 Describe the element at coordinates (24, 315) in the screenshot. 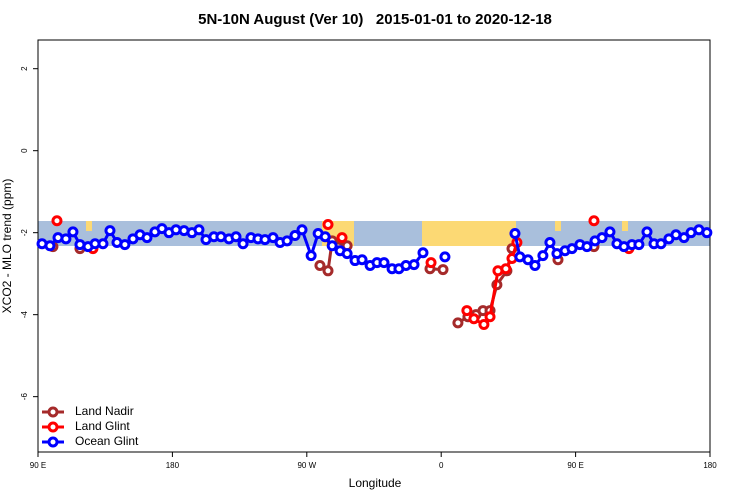

I see `y-tick-label: -4` at that location.